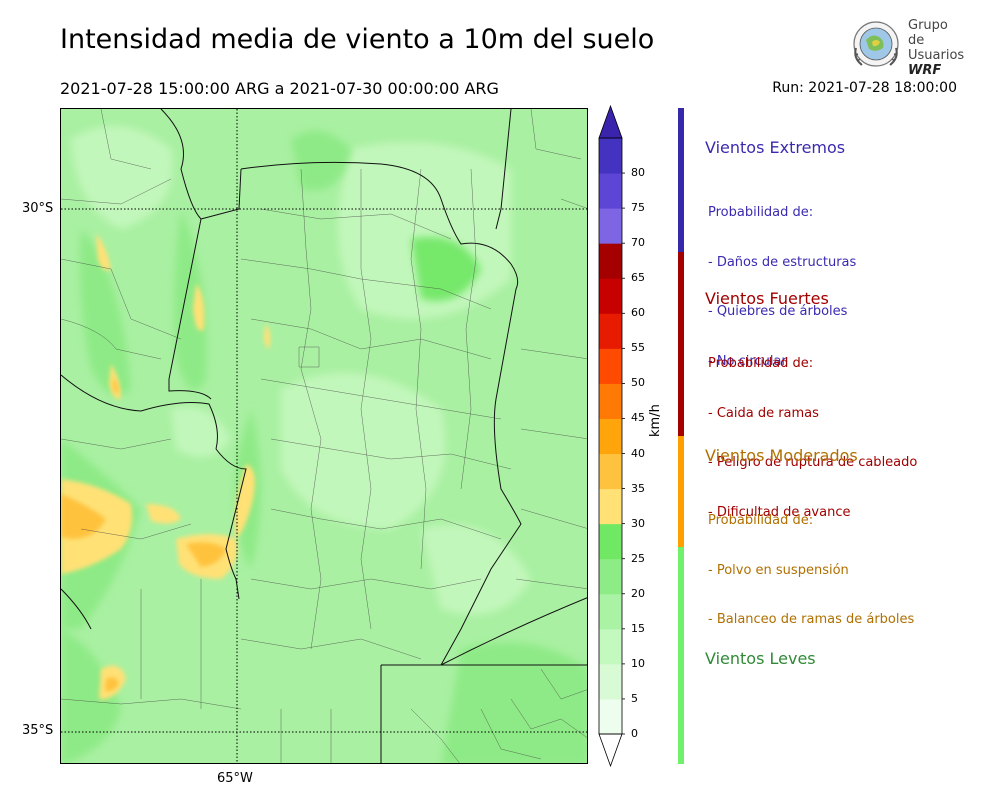 The image size is (1000, 800). What do you see at coordinates (681, 344) in the screenshot?
I see `category-bar-strong` at bounding box center [681, 344].